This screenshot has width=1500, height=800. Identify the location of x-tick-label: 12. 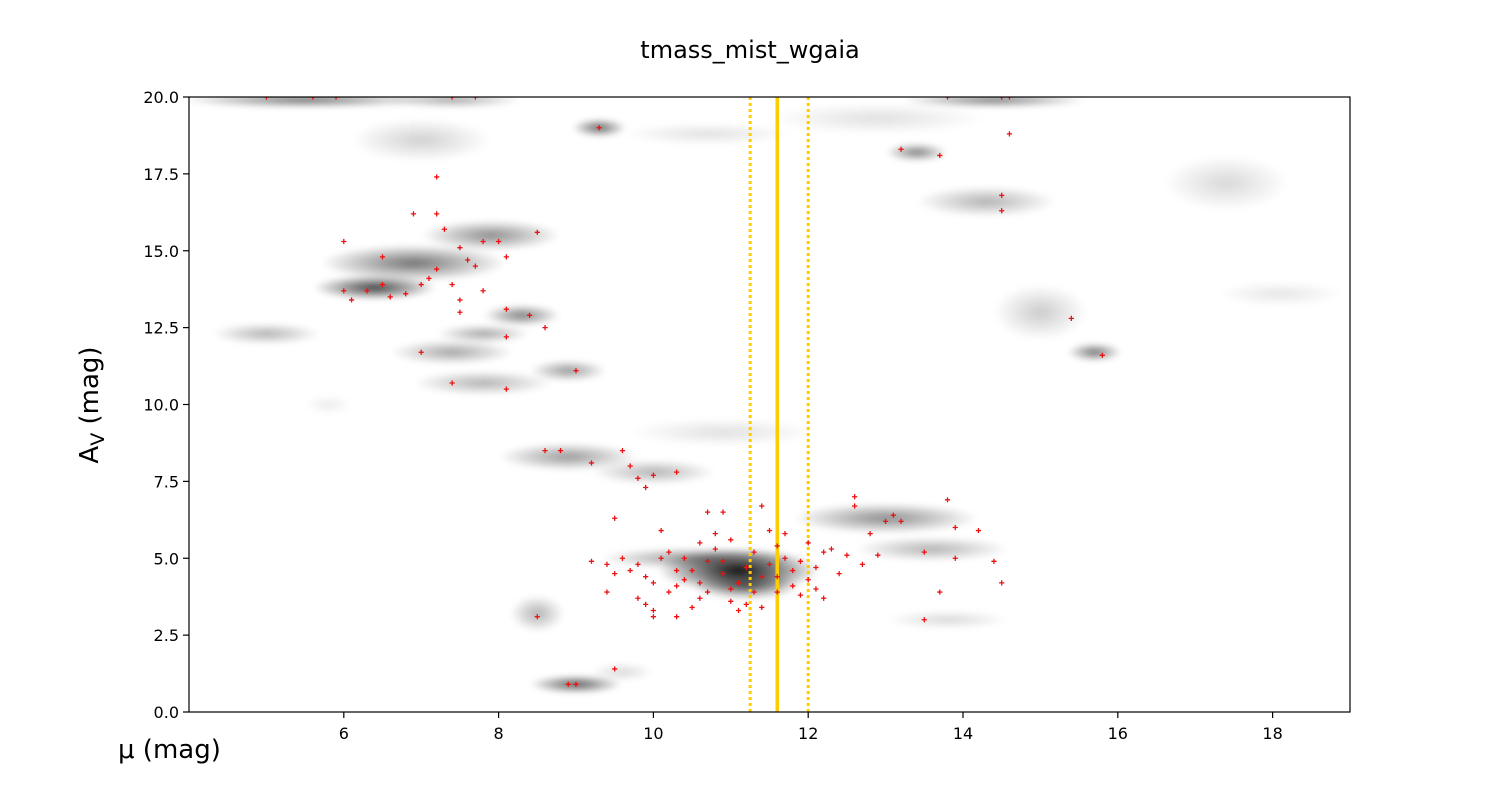
(808, 733).